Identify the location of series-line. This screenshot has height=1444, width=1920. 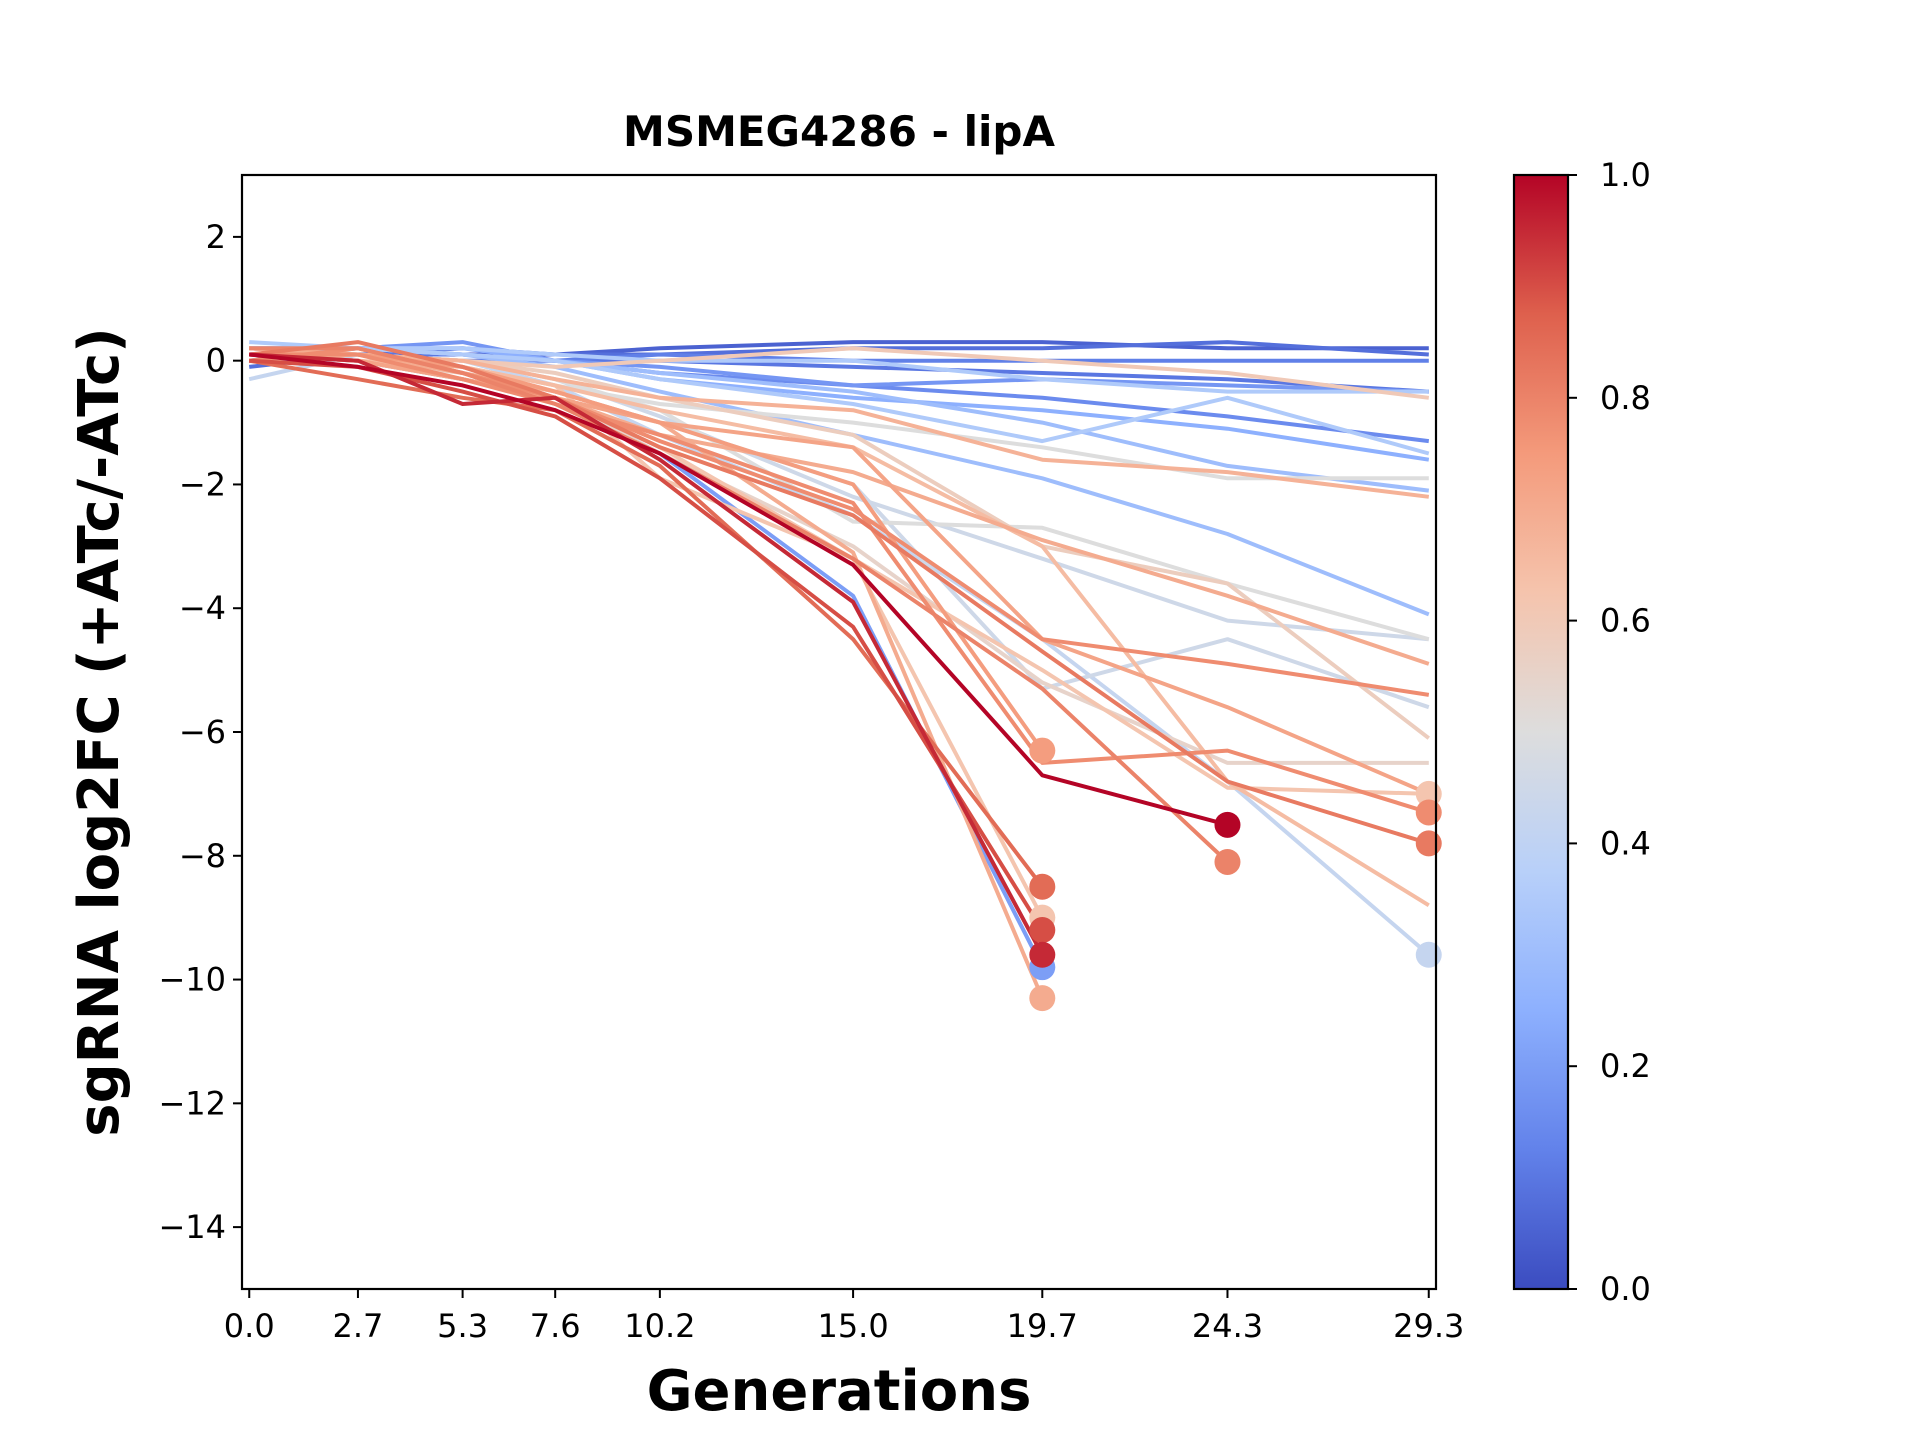
(839, 367).